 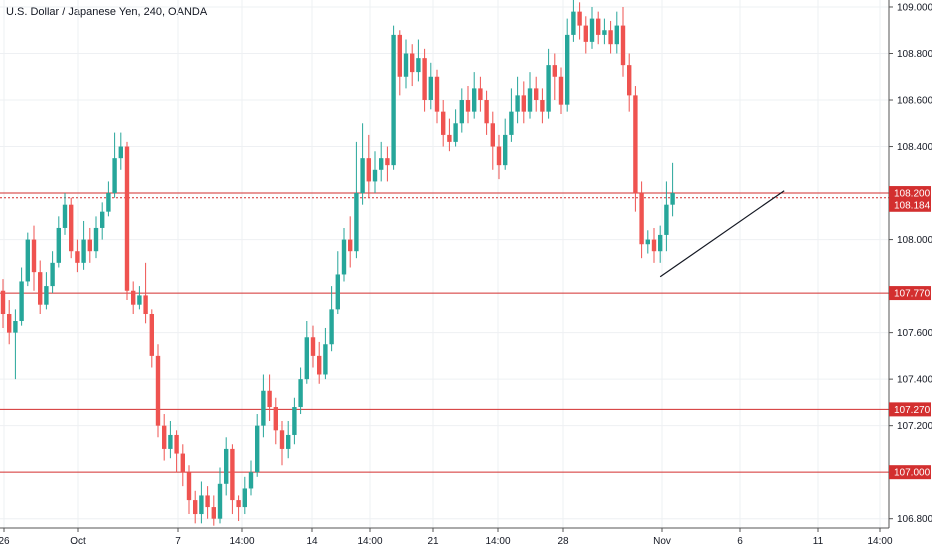 I want to click on price-level-label: 108.200, so click(x=912, y=194).